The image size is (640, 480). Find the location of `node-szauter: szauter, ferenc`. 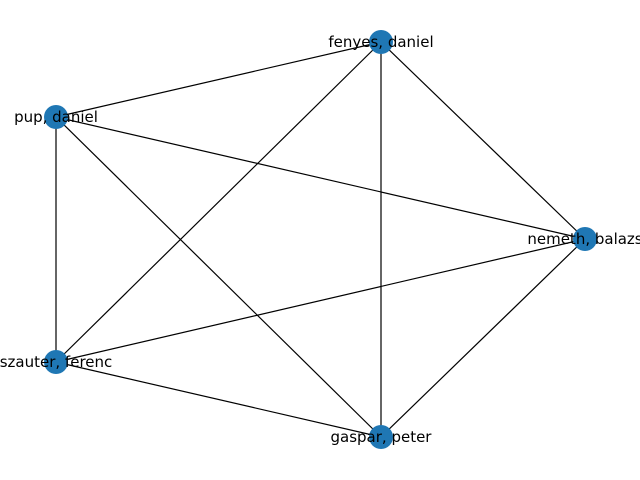

node-szauter: szauter, ferenc is located at coordinates (56, 362).